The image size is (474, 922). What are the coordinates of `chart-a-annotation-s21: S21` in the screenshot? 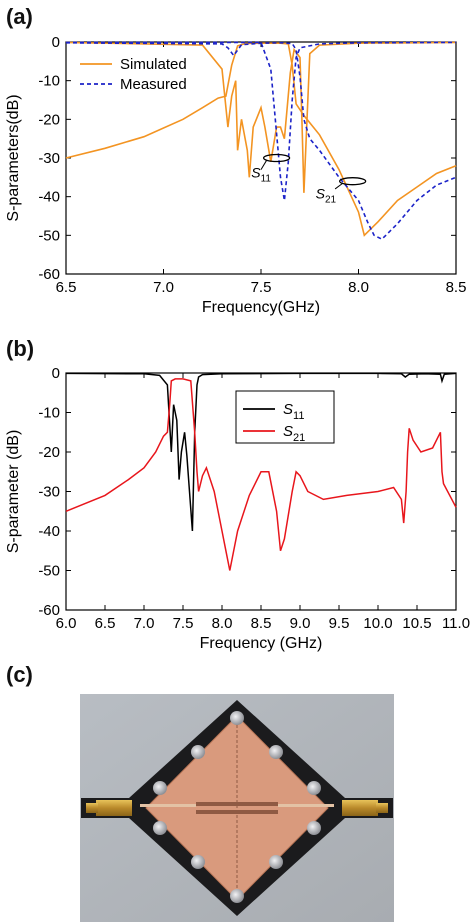 It's located at (326, 196).